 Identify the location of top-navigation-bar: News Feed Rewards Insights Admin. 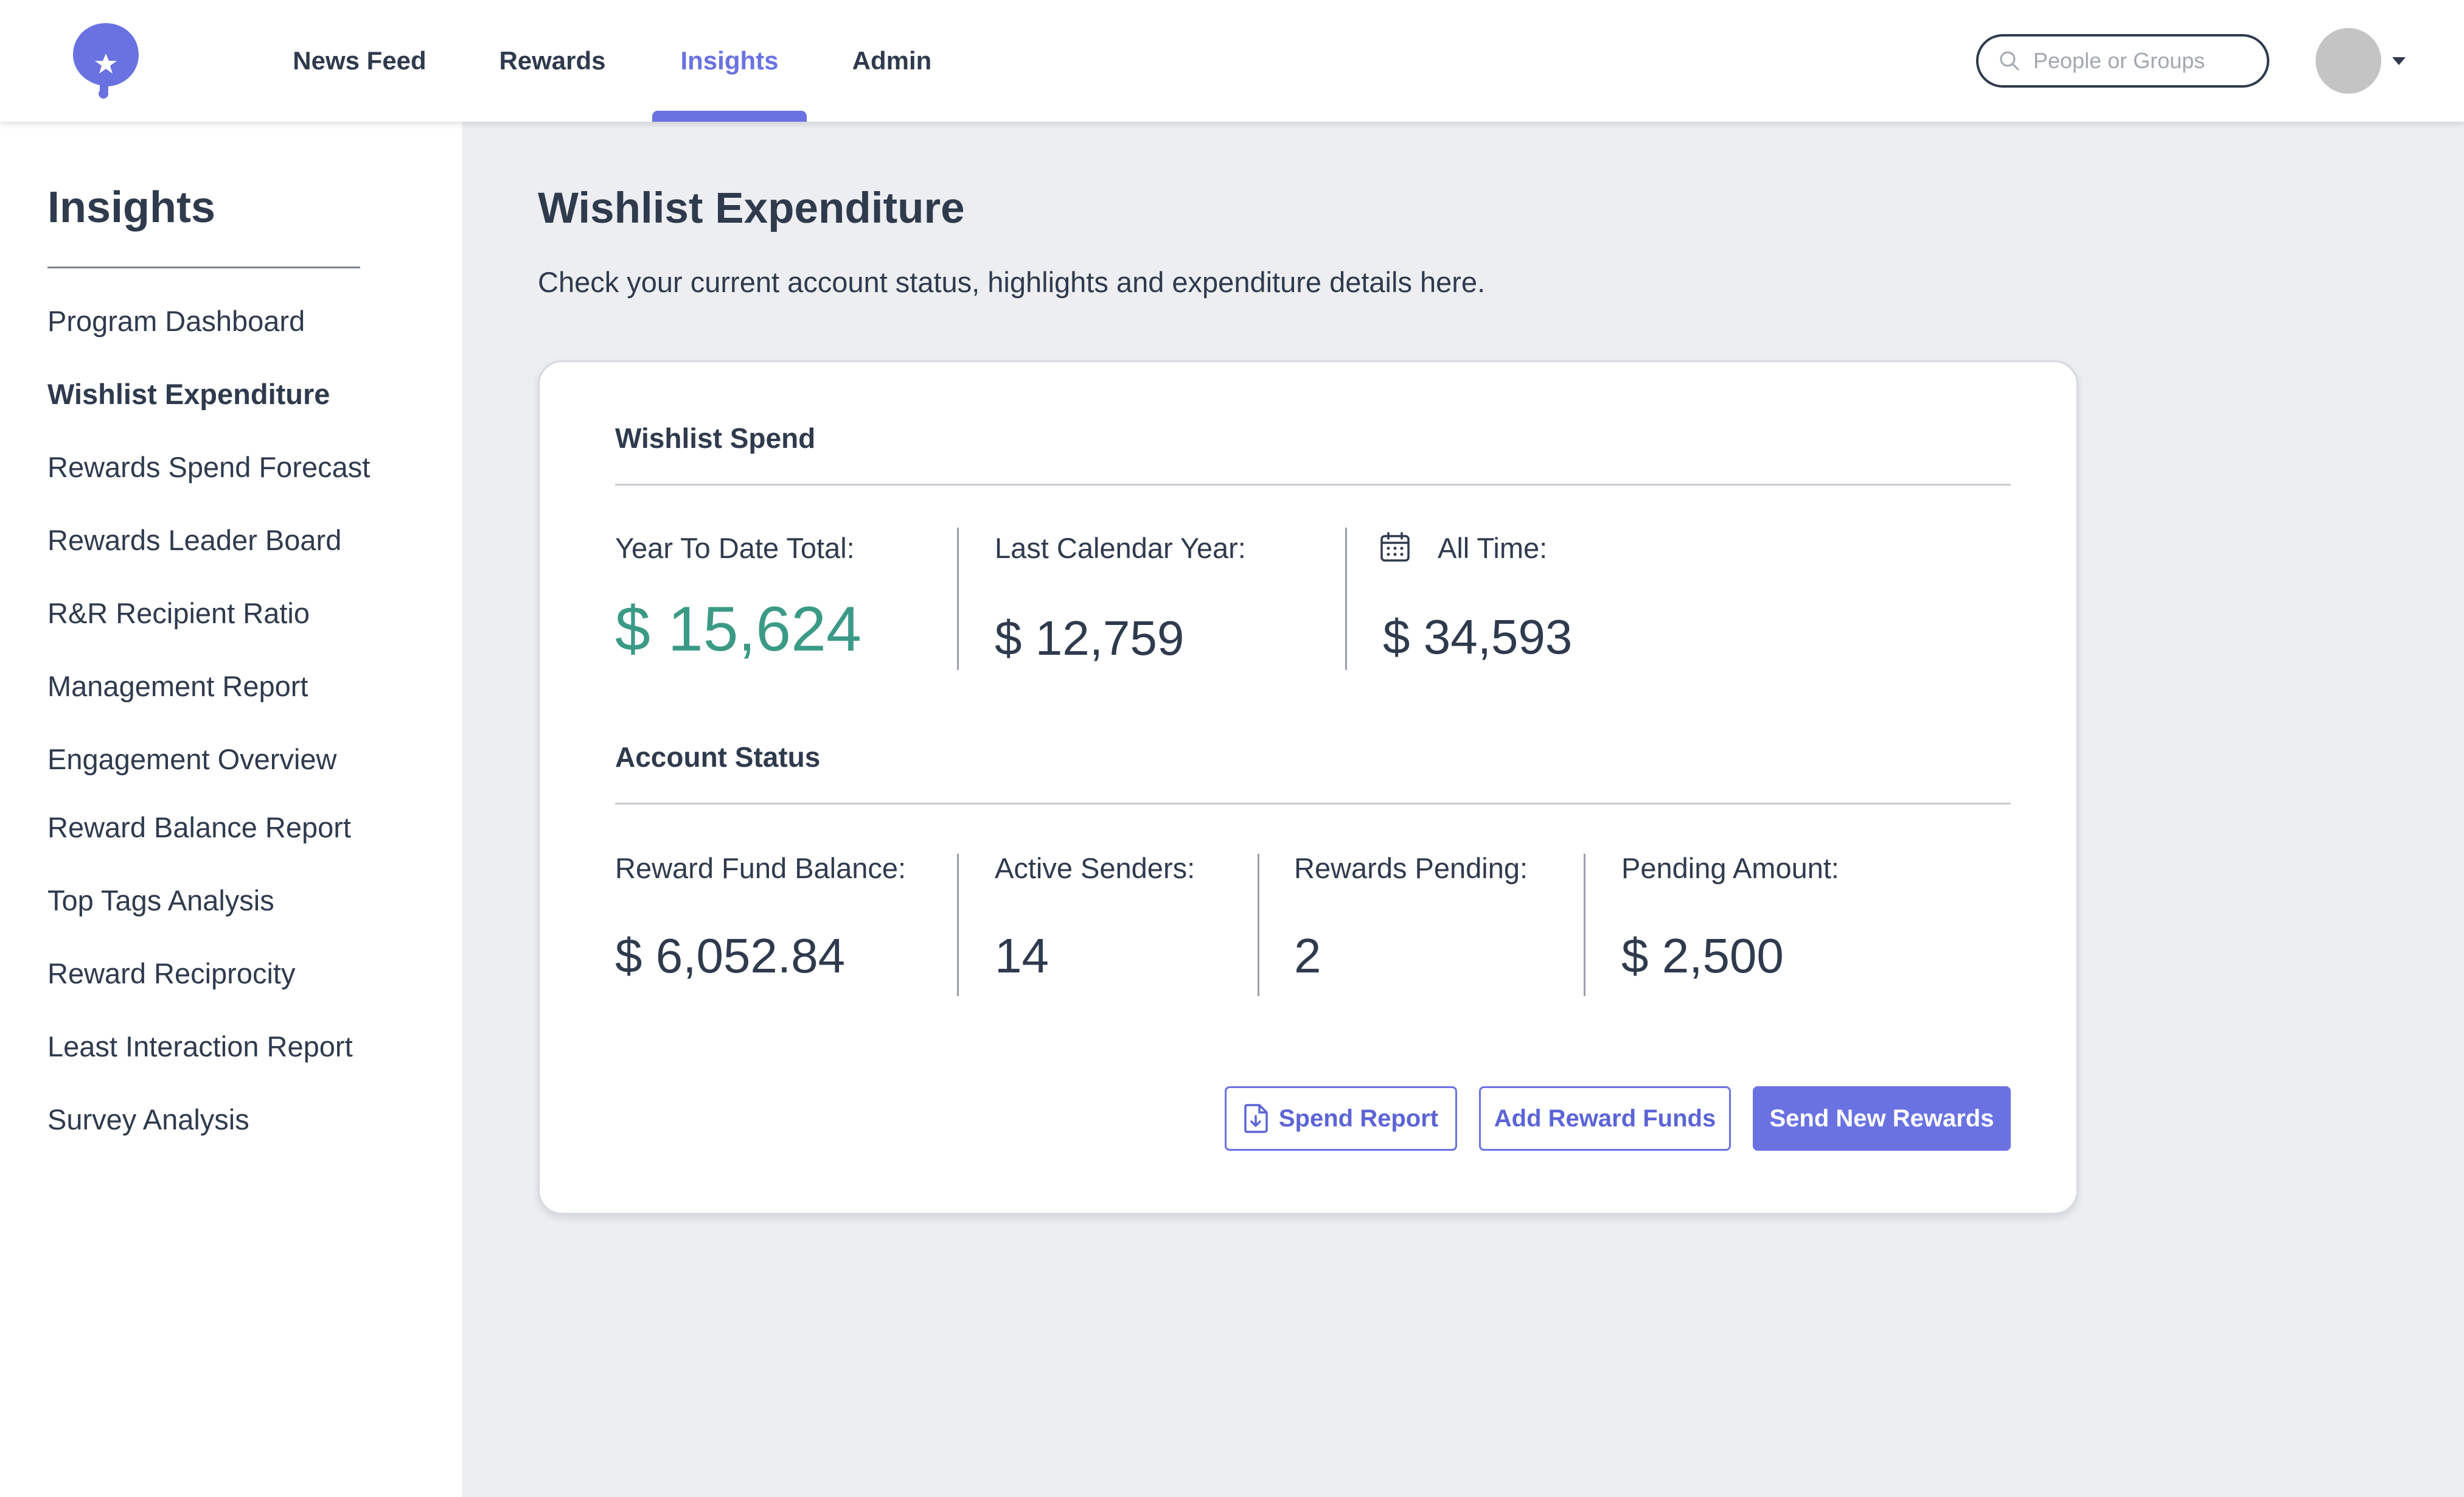
(1232, 61).